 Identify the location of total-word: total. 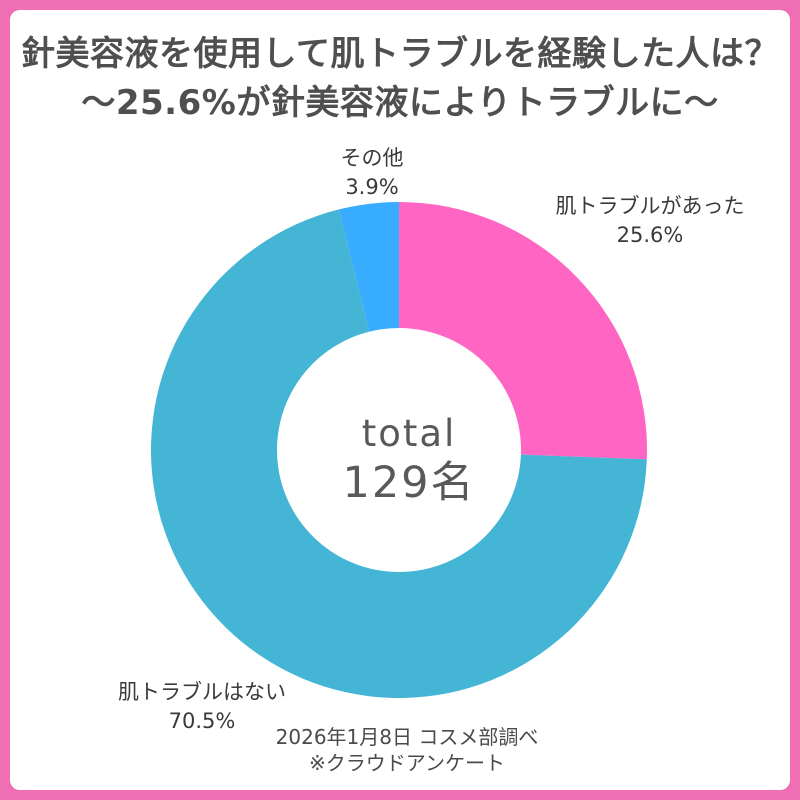
(409, 433).